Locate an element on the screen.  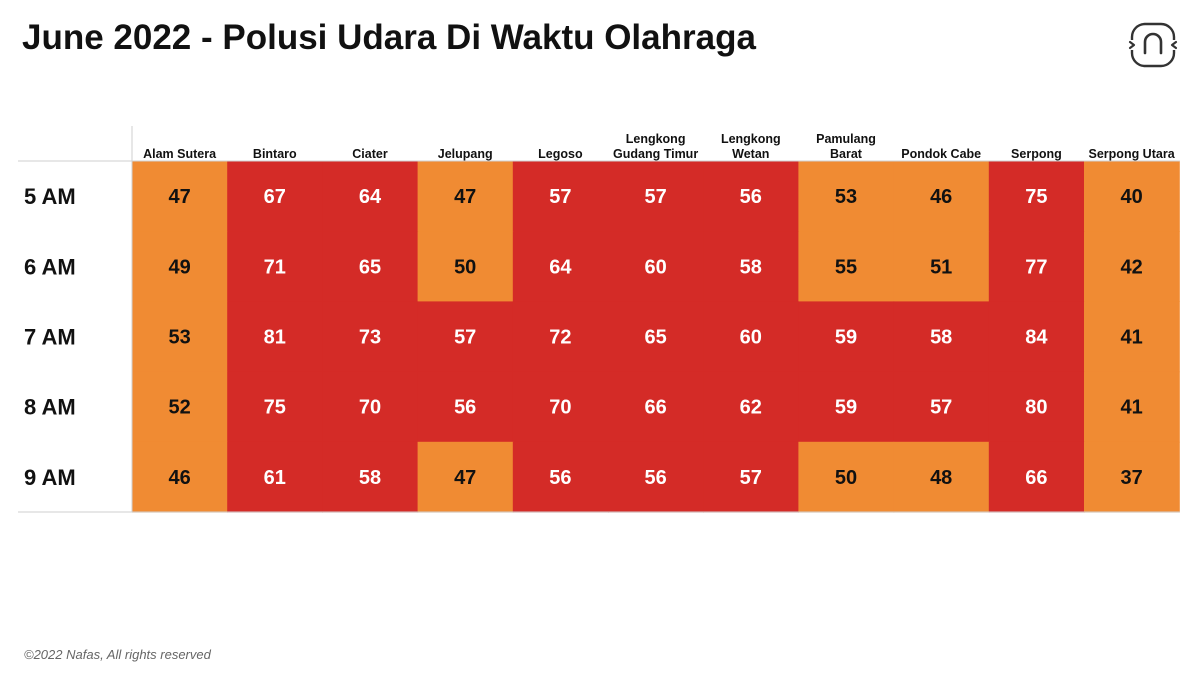
cell-value-label: 41 is located at coordinates (1131, 408).